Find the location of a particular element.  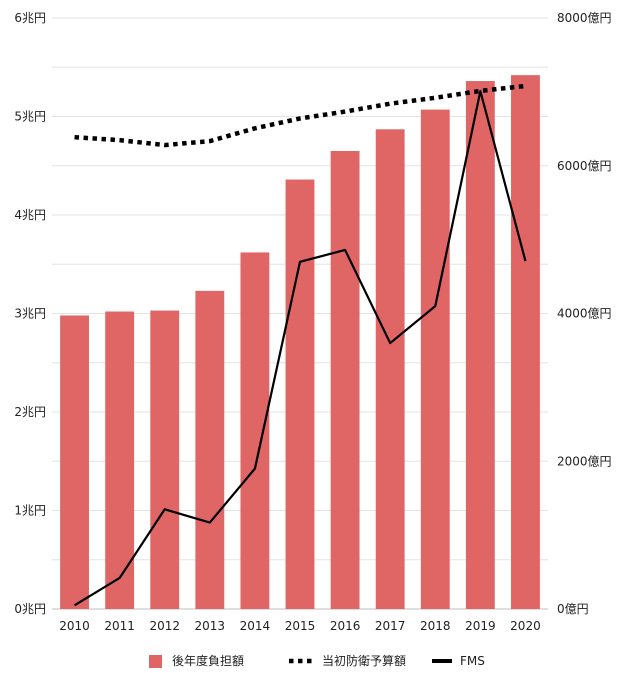

y-right-tick-label: 8000億円 is located at coordinates (584, 18).